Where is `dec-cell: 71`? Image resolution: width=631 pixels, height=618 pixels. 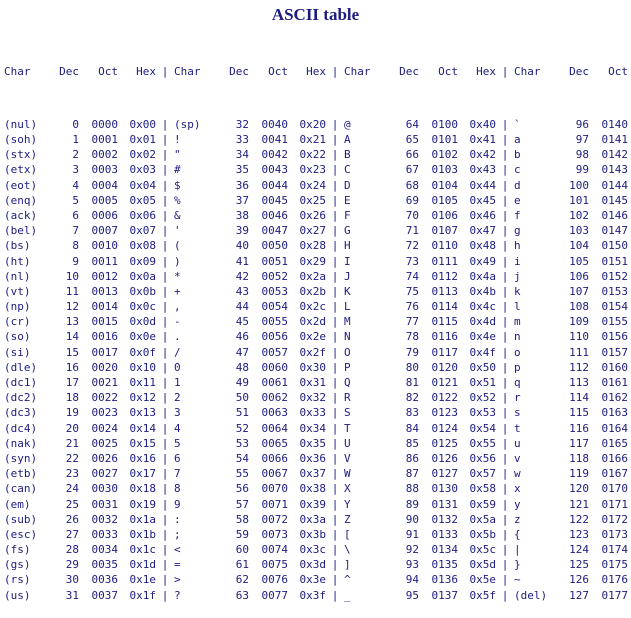 dec-cell: 71 is located at coordinates (412, 231).